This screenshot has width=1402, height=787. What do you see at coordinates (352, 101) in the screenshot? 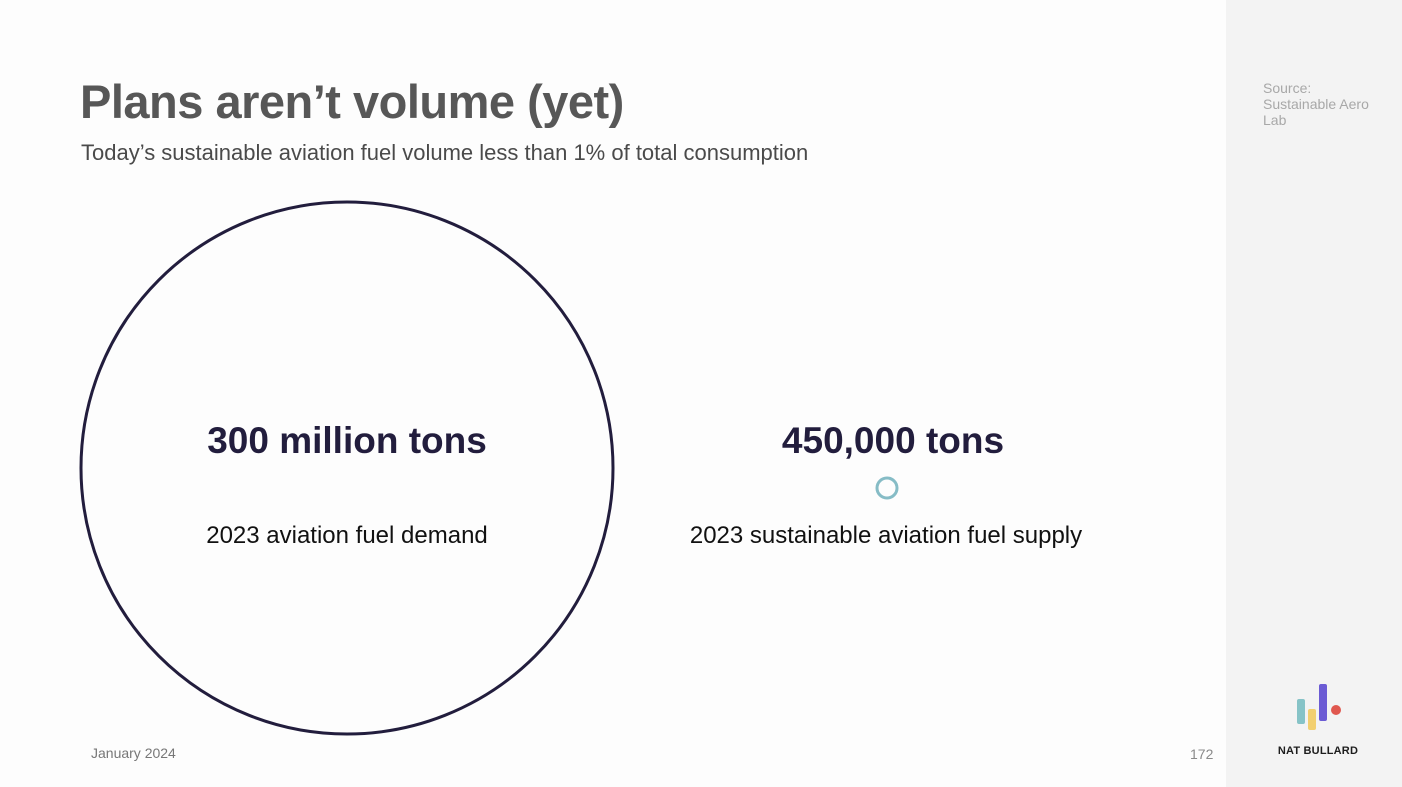
I see `page-title: Plans aren’t volume (yet)` at bounding box center [352, 101].